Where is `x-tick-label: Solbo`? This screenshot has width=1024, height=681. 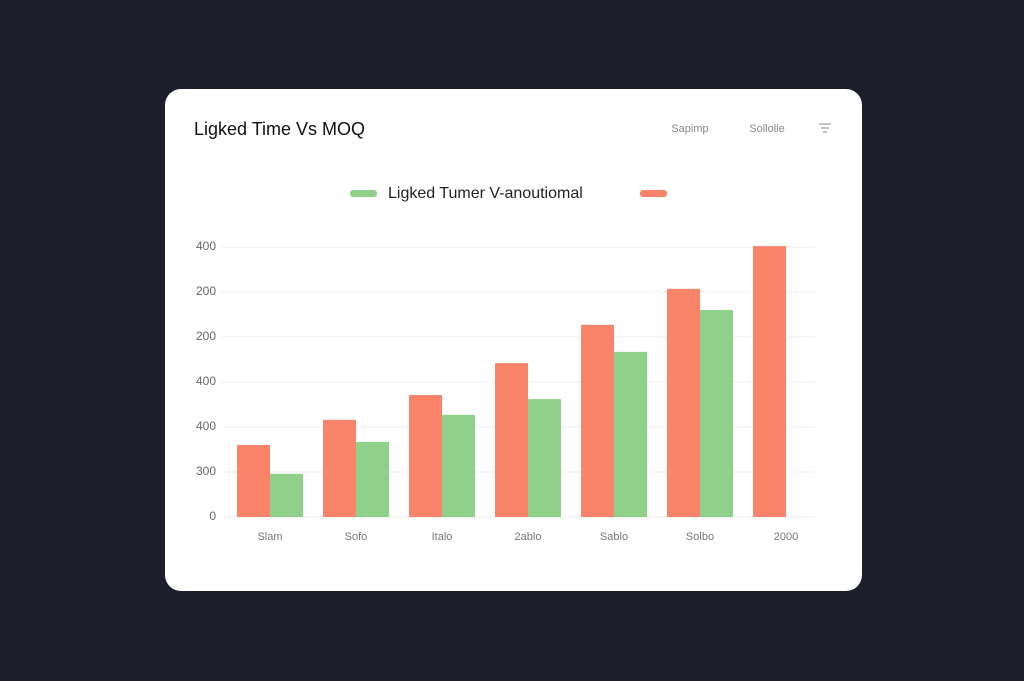 x-tick-label: Solbo is located at coordinates (700, 537).